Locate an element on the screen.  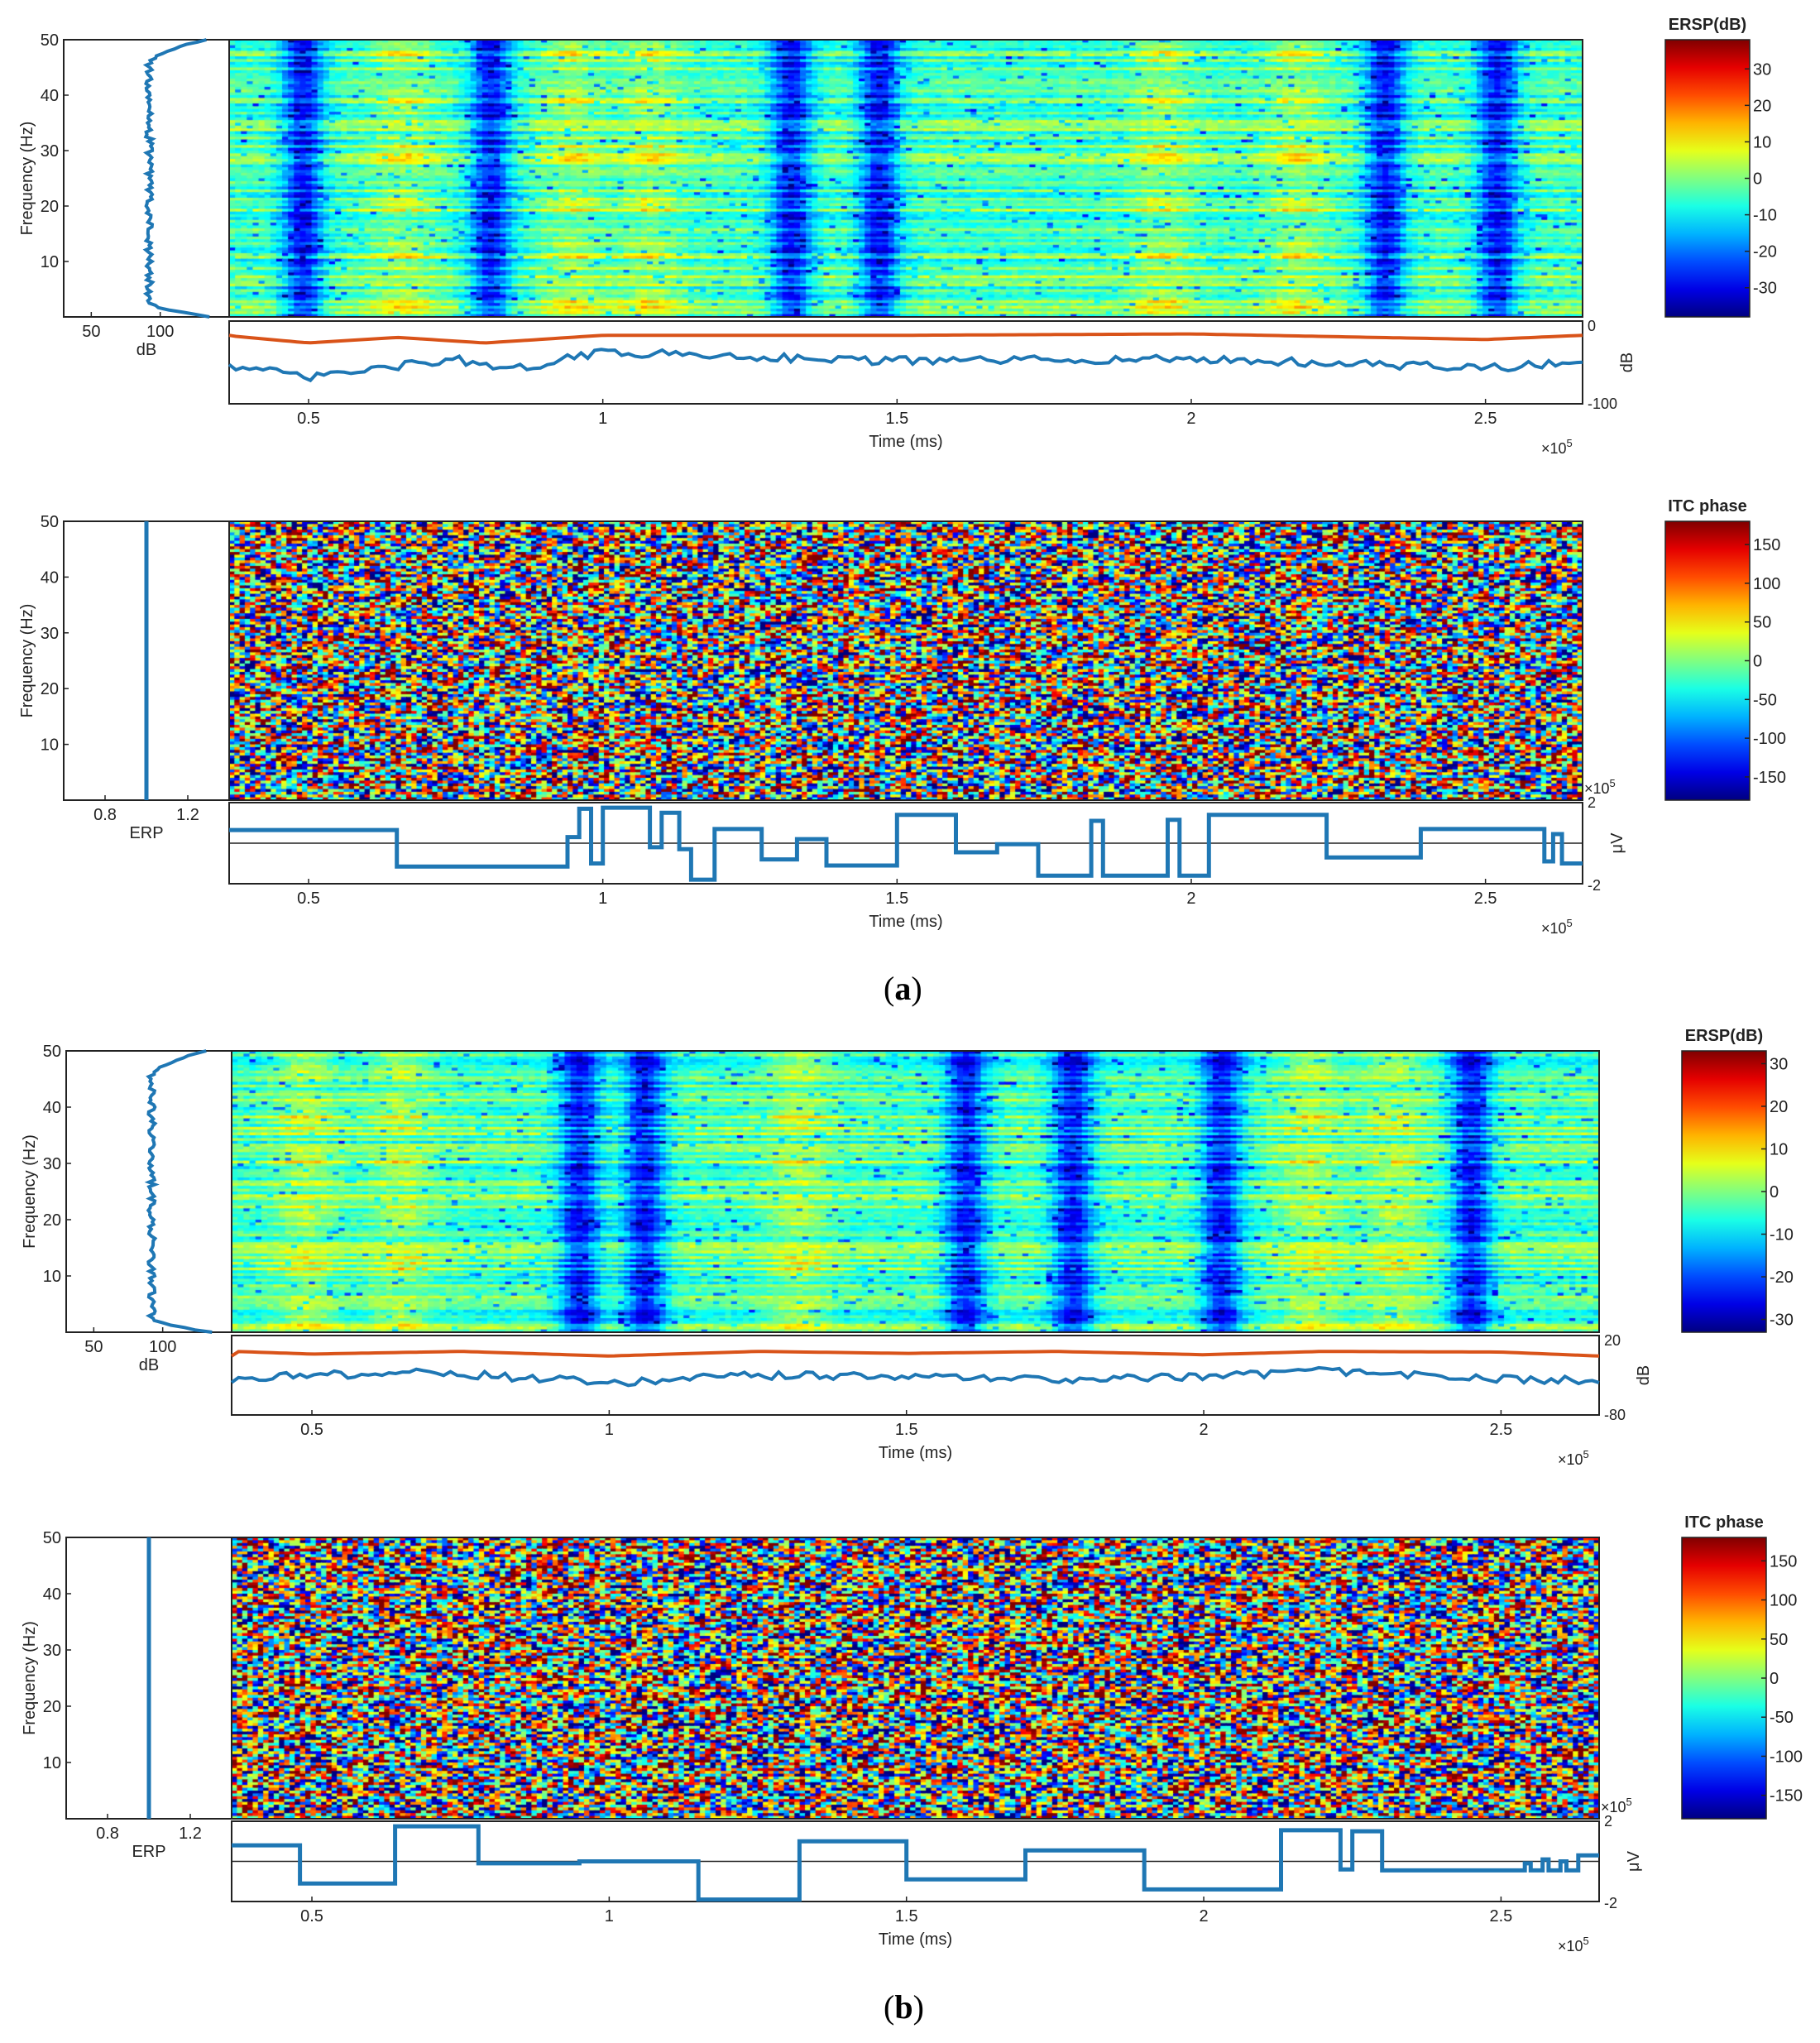
b-itc-xtick-label: 1 is located at coordinates (609, 1916).